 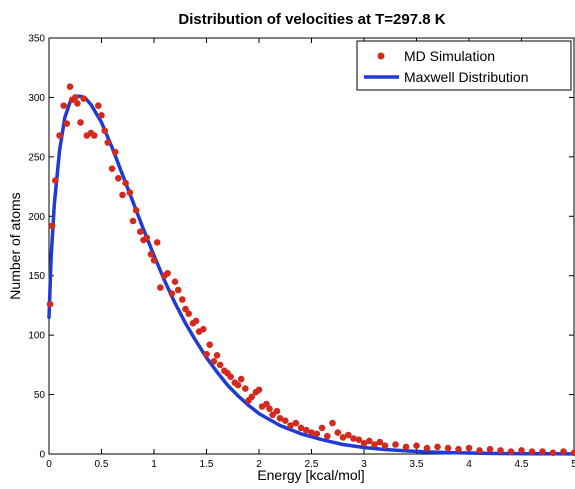 I want to click on legend-box, so click(x=464, y=65).